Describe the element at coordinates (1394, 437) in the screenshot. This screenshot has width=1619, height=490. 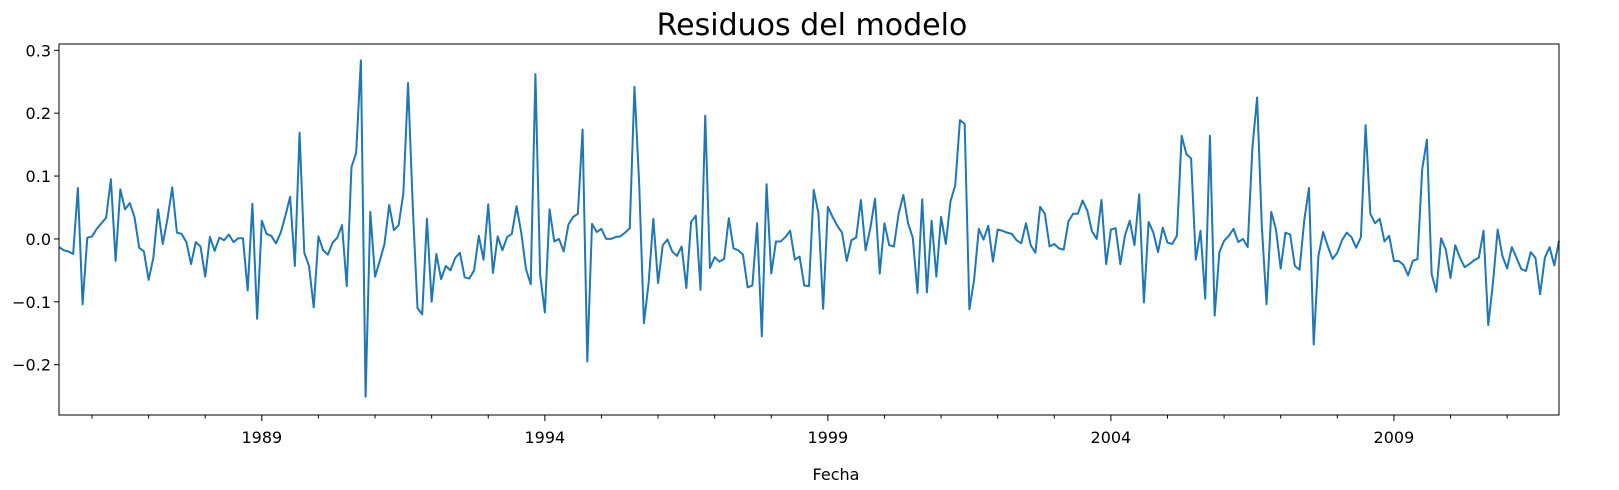
I see `x-tick-label: 2009` at that location.